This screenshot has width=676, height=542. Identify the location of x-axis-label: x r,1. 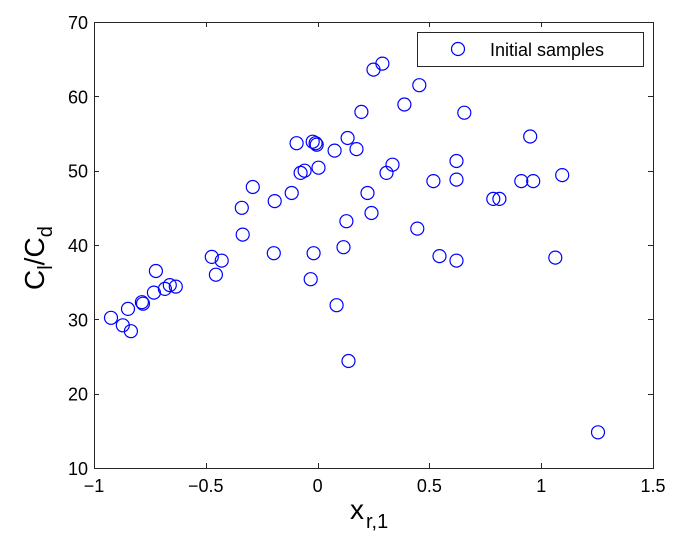
(369, 513).